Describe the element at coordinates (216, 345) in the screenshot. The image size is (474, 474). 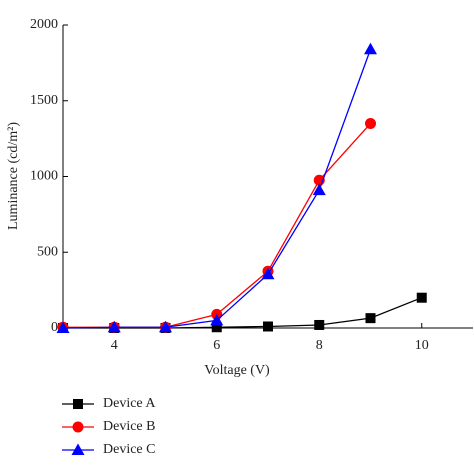
I see `x-tick-label: 6` at that location.